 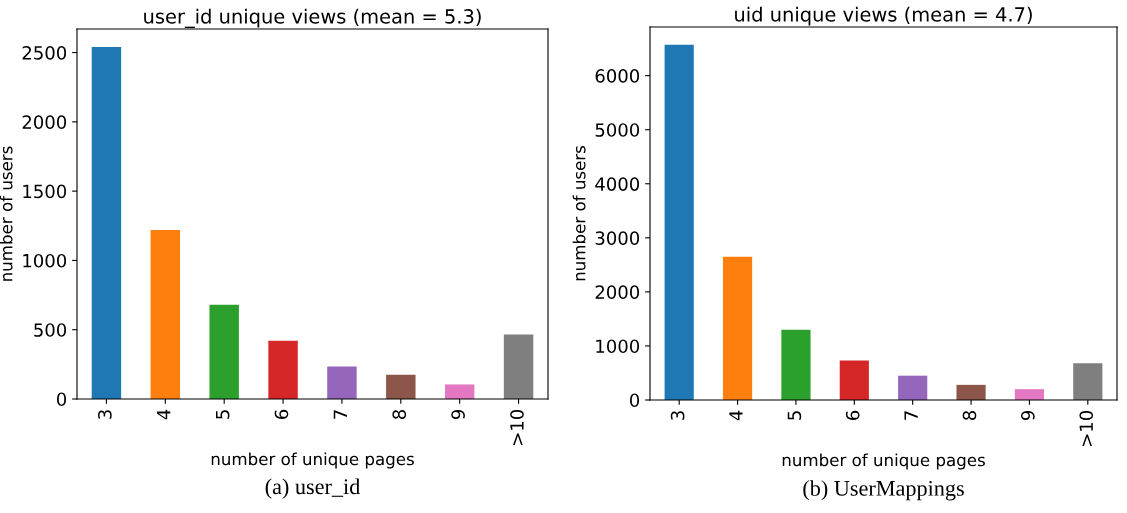 What do you see at coordinates (617, 130) in the screenshot?
I see `y-tick-label: 5000` at bounding box center [617, 130].